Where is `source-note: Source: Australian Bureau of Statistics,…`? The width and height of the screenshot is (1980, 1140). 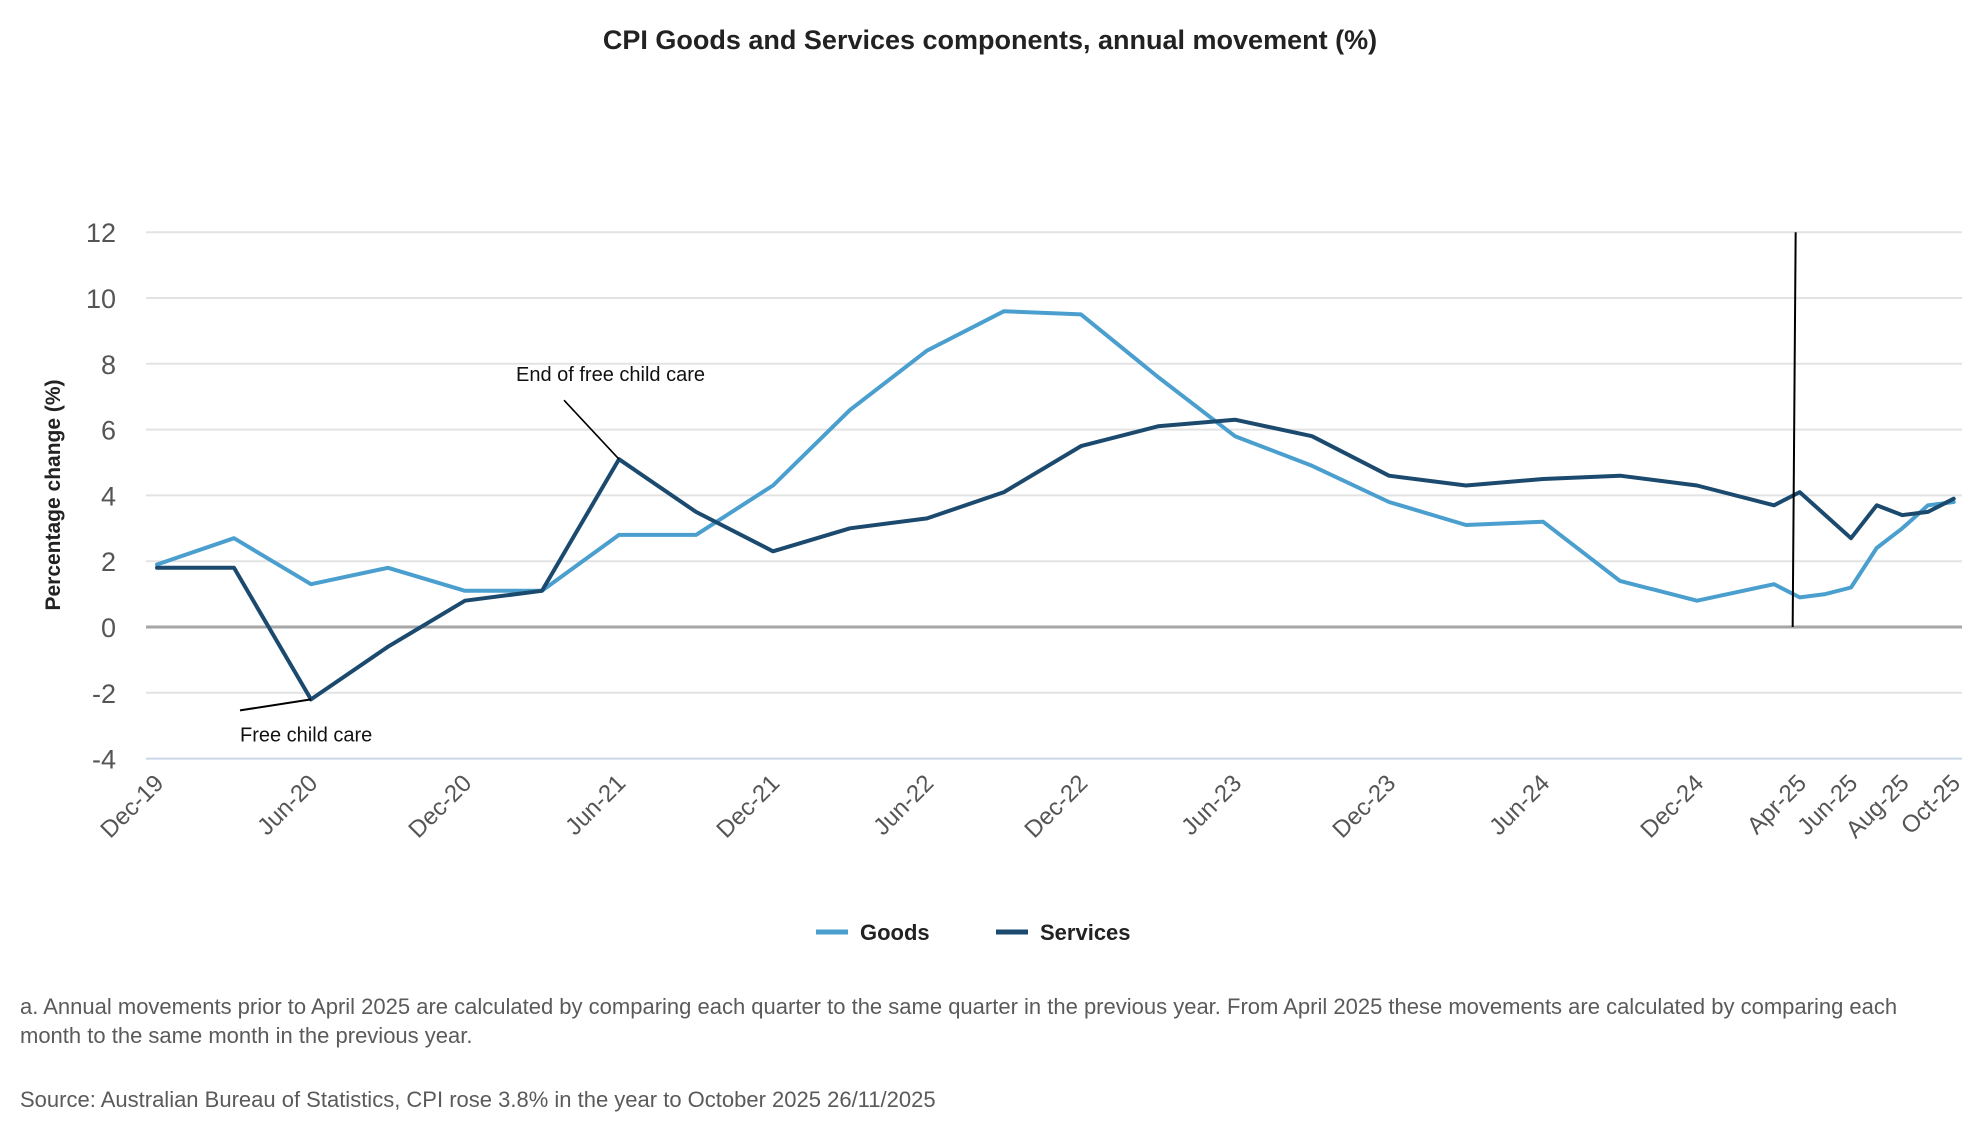 source-note: Source: Australian Bureau of Statistics,… is located at coordinates (478, 1099).